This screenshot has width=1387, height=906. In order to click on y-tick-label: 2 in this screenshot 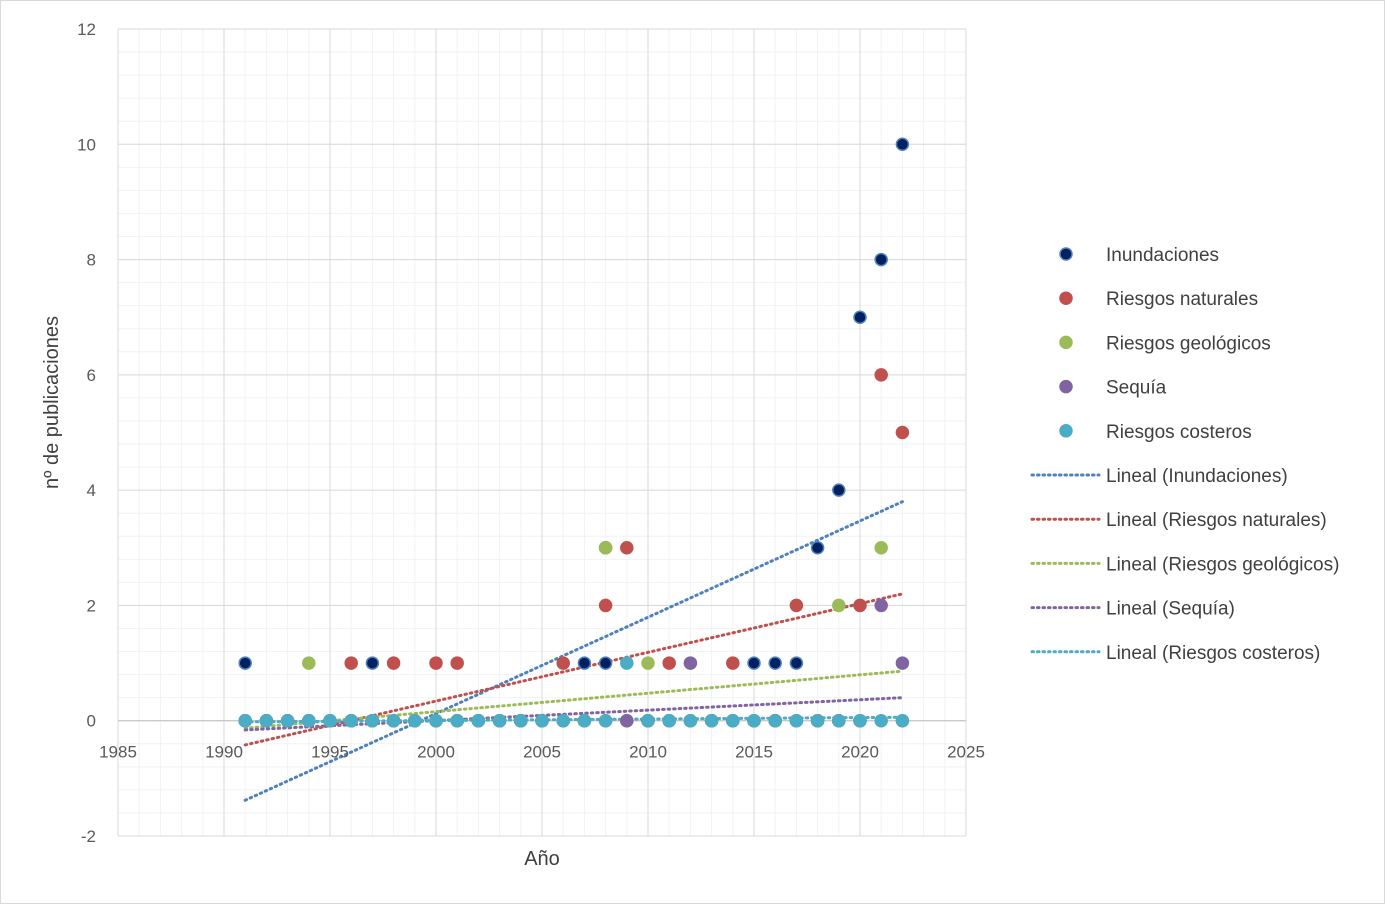, I will do `click(91, 605)`.